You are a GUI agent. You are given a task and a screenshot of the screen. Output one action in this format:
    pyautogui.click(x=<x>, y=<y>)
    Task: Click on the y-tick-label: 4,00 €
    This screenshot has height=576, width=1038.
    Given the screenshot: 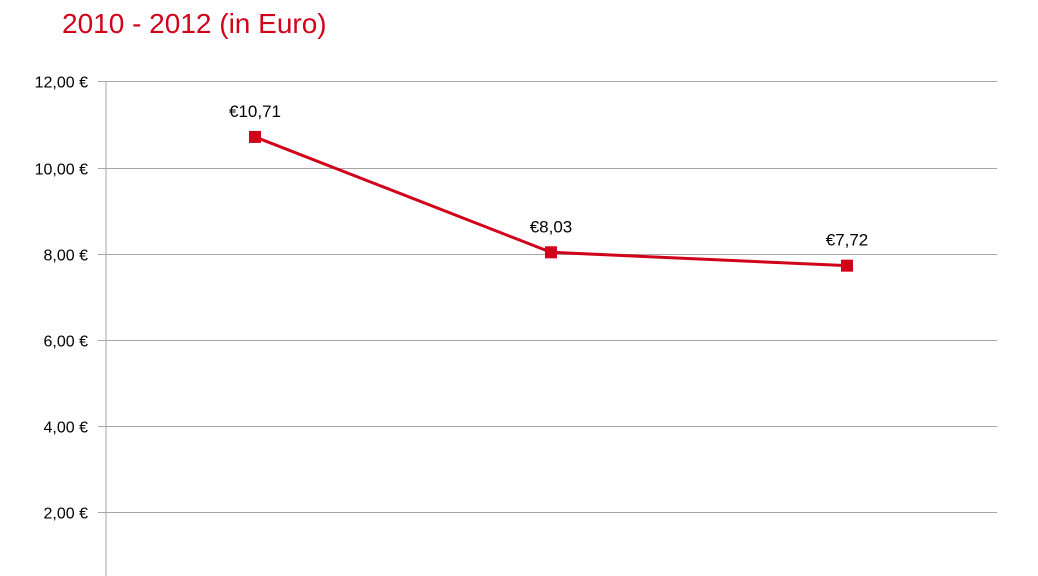 What is the action you would take?
    pyautogui.click(x=66, y=428)
    